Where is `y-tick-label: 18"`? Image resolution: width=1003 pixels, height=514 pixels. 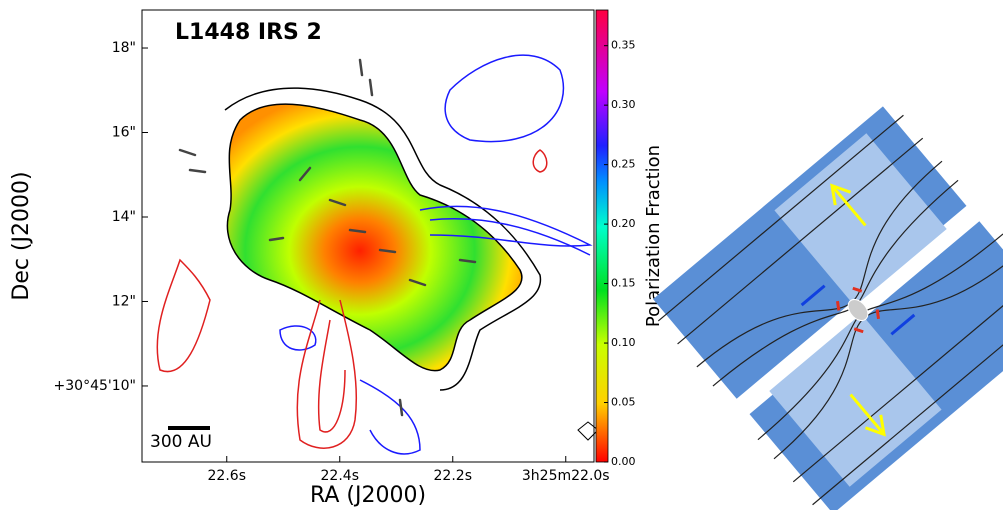
y-tick-label: 18" is located at coordinates (124, 48).